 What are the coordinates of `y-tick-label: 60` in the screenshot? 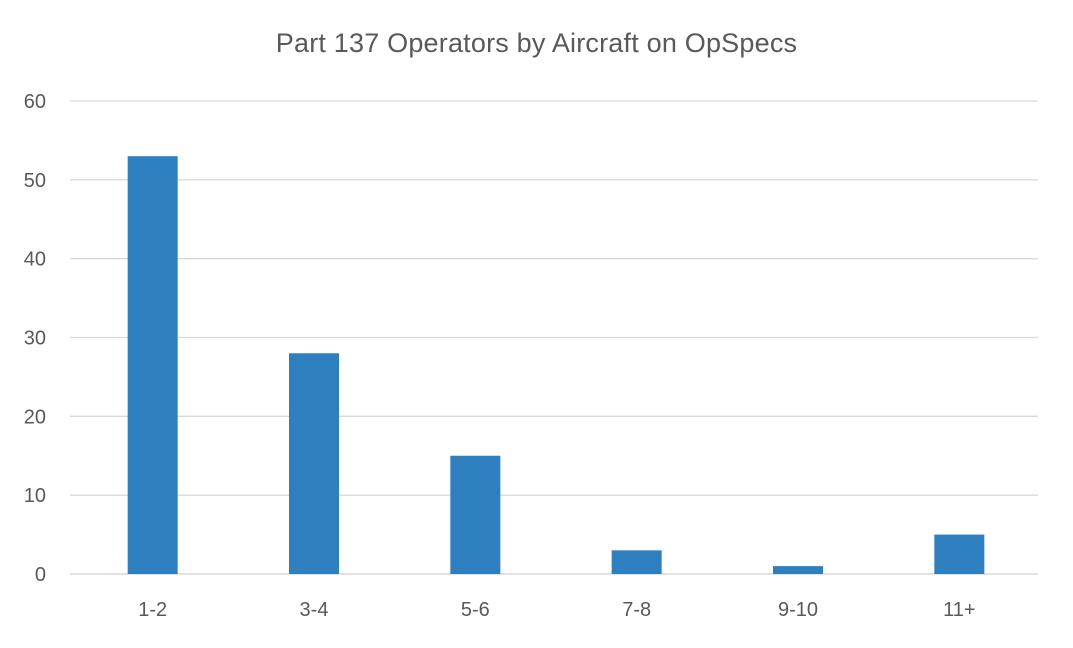 It's located at (35, 102).